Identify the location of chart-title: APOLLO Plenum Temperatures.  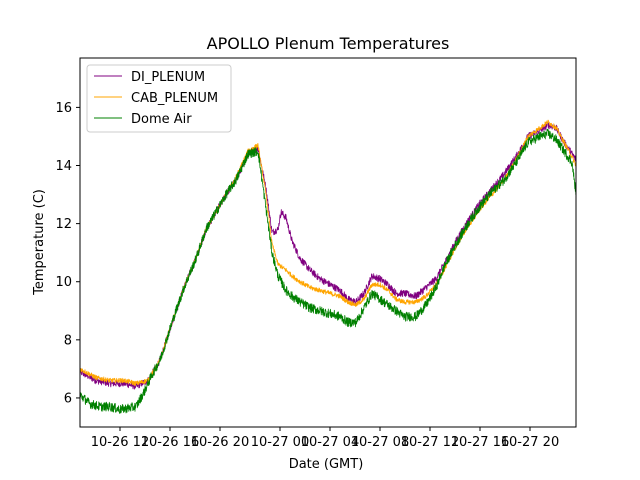
(328, 43).